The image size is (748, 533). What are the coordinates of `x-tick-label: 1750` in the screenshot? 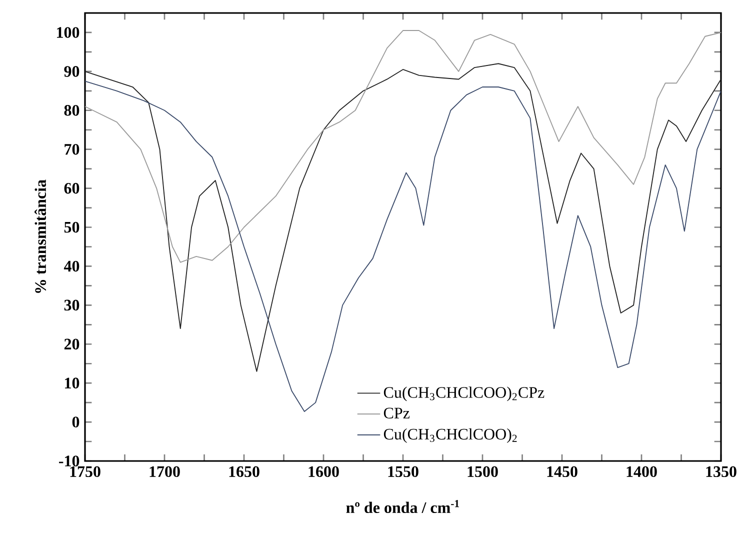 It's located at (85, 472).